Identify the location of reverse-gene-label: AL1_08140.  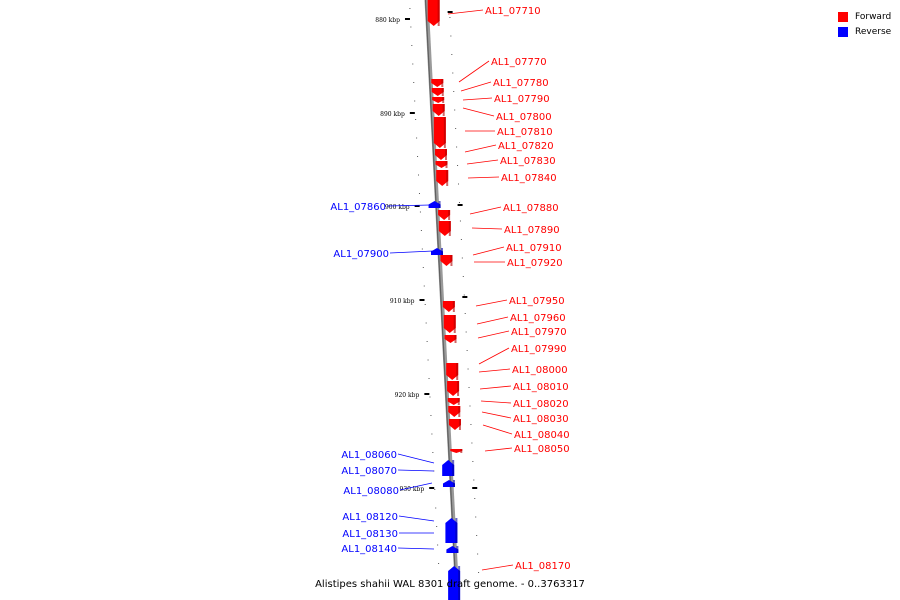
(369, 549).